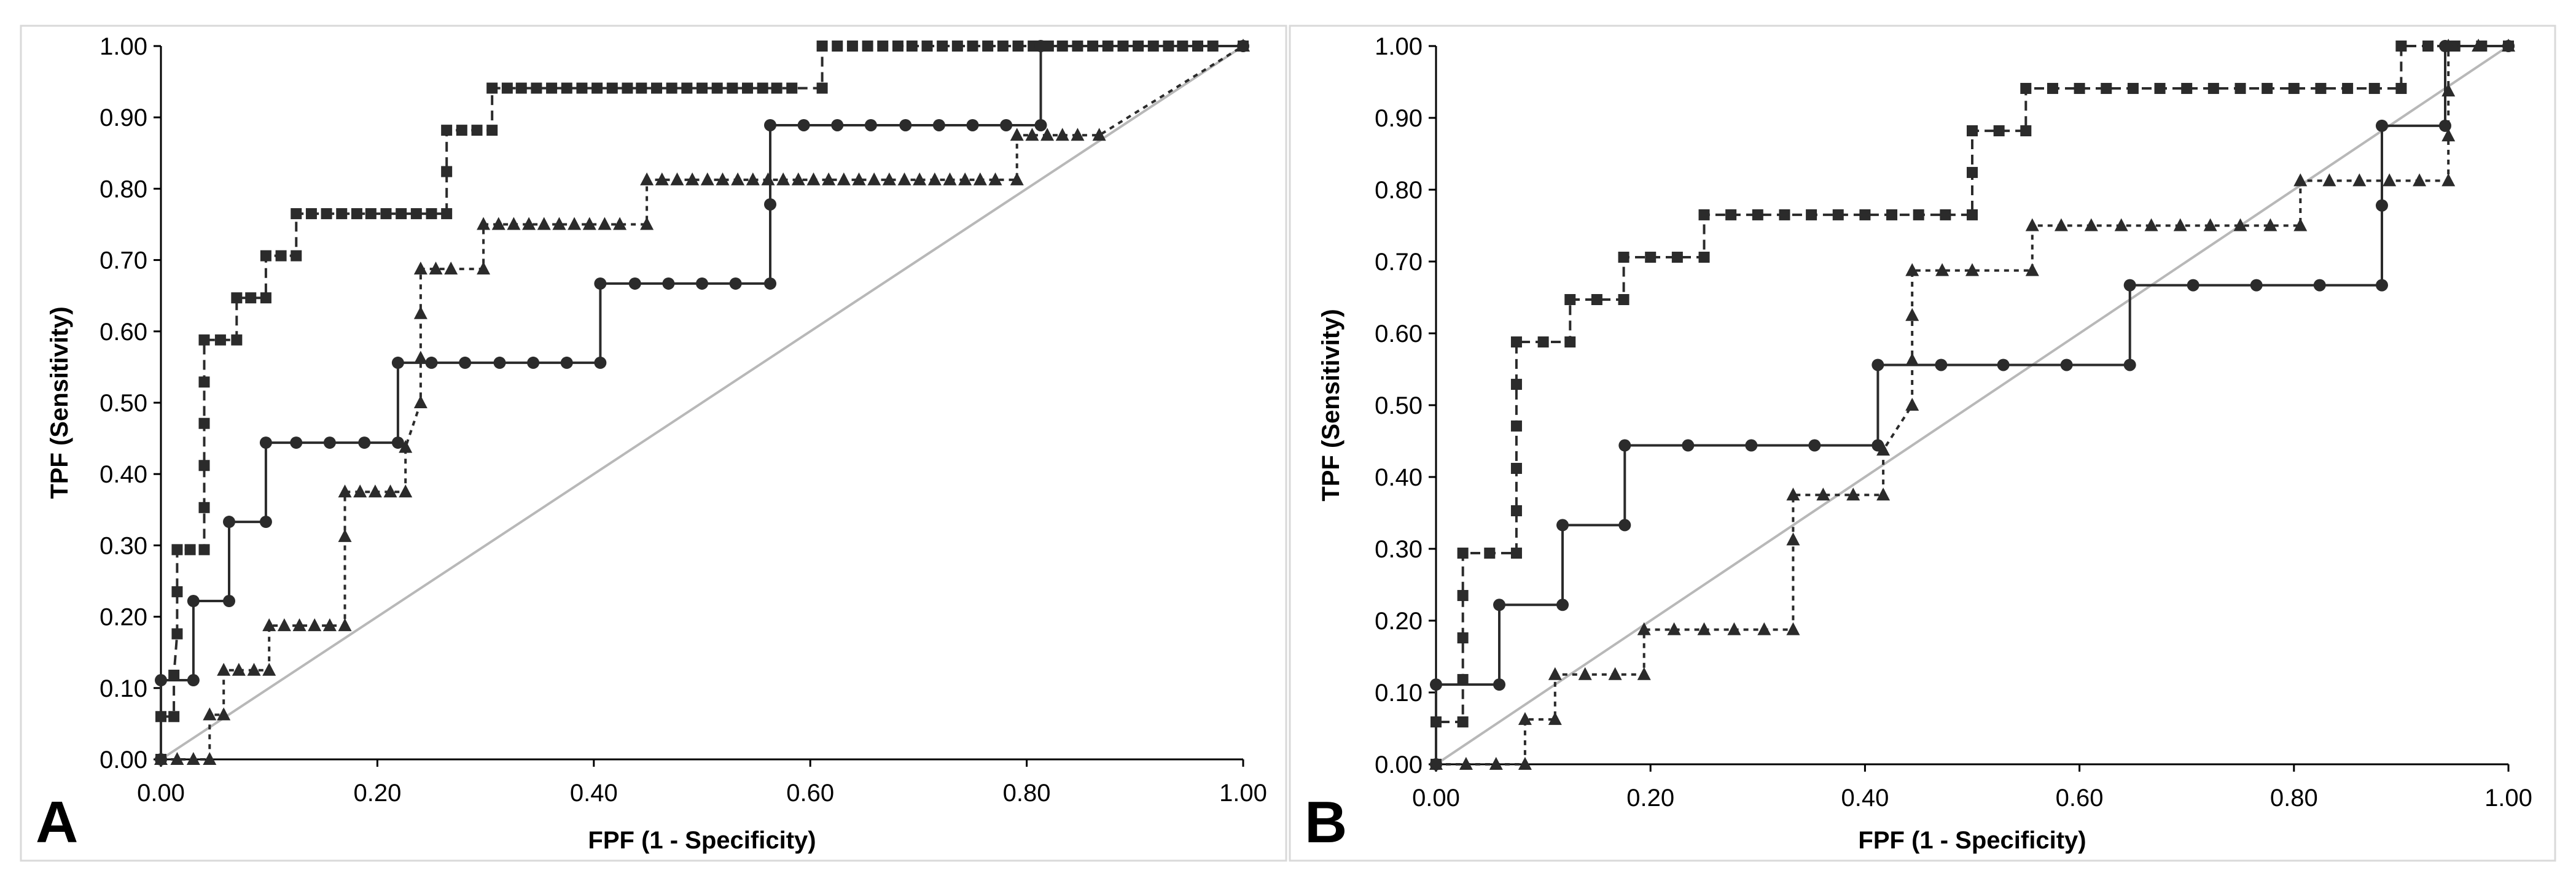 This screenshot has width=2576, height=884. I want to click on panel-b-xlabel: FPF (1 - Specificity), so click(1972, 840).